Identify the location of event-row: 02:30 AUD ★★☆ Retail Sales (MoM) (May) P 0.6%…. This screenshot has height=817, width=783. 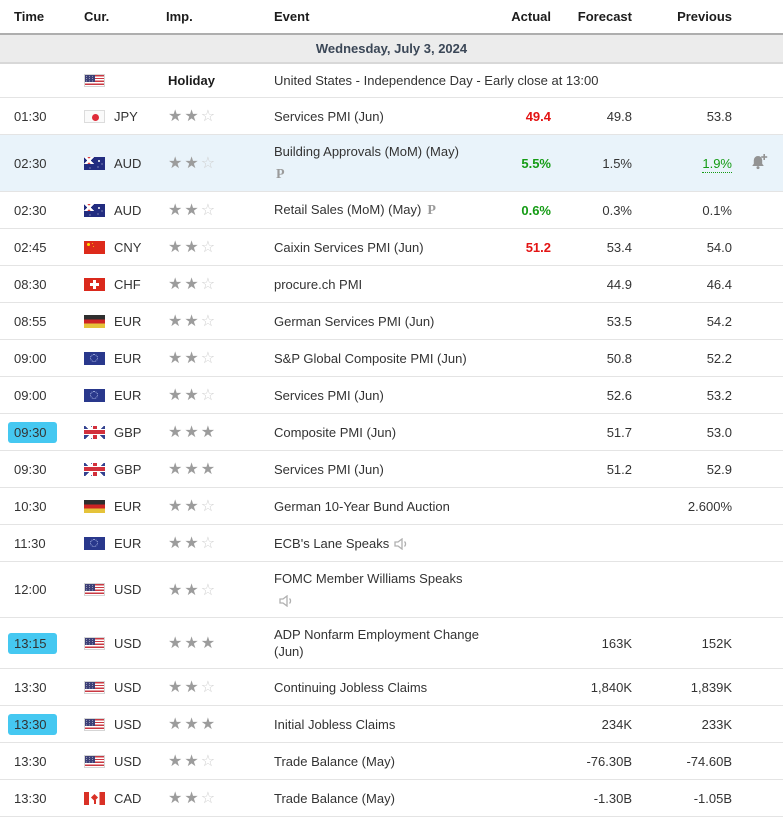
(391, 210).